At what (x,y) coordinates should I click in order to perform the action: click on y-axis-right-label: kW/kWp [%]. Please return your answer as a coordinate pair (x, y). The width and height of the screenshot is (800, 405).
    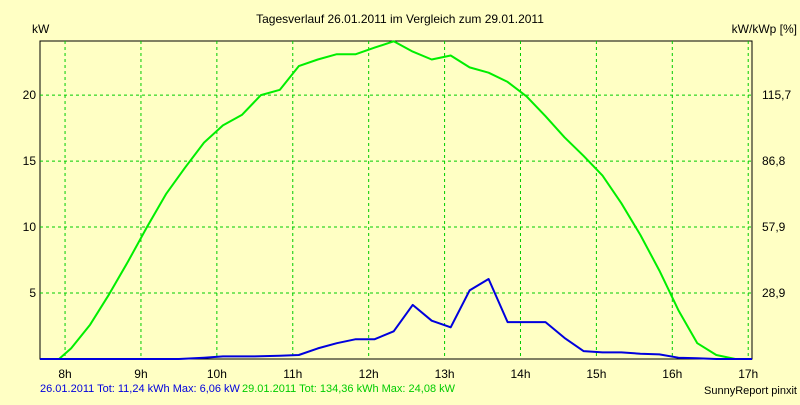
    Looking at the image, I should click on (764, 29).